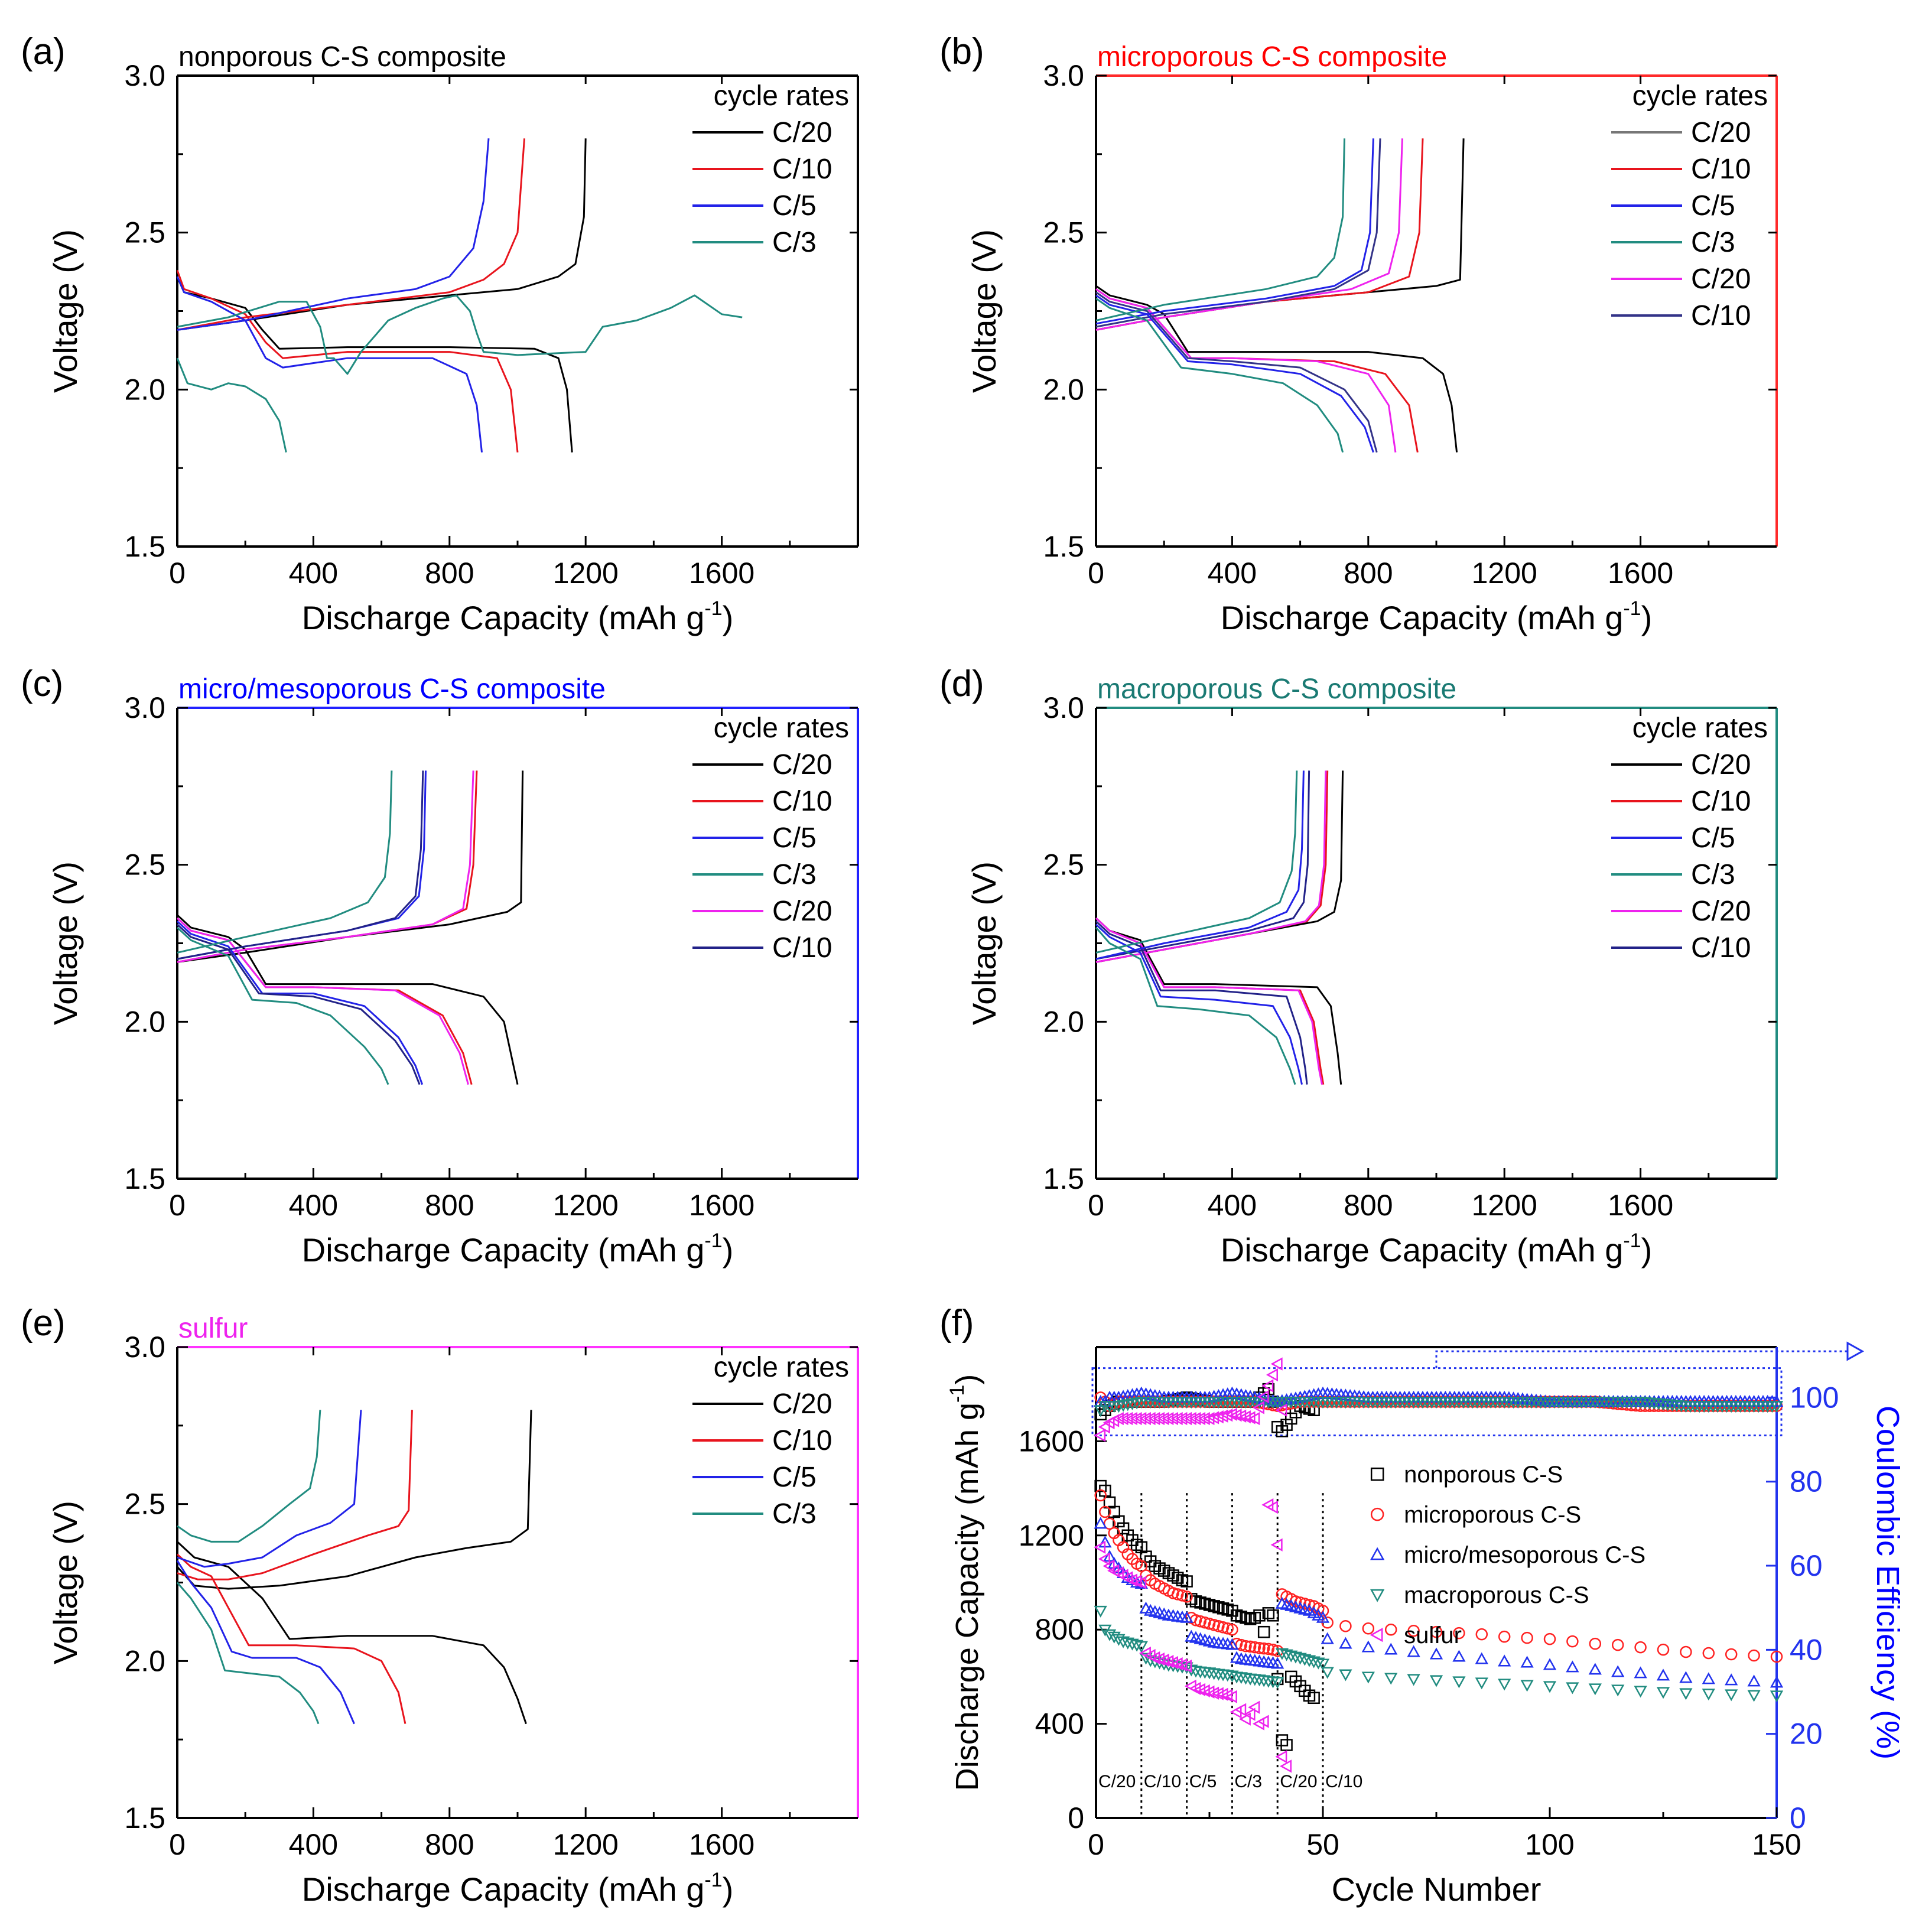  What do you see at coordinates (984, 311) in the screenshot?
I see `y-axis-label: Voltage (V)` at bounding box center [984, 311].